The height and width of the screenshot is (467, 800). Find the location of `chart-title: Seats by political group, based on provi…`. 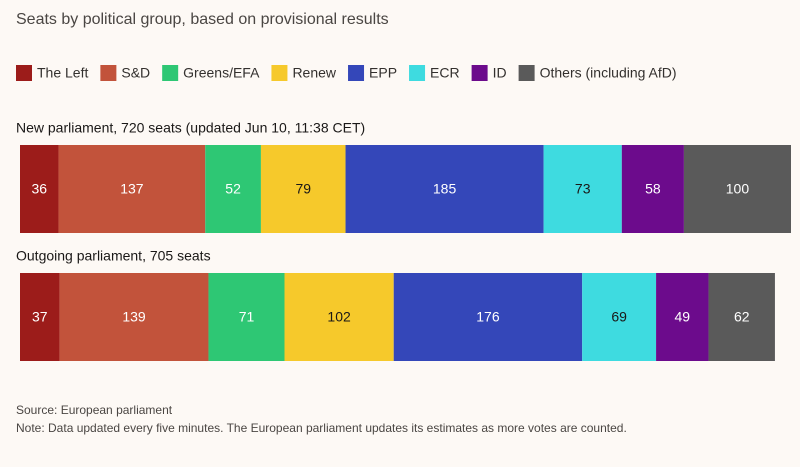

chart-title: Seats by political group, based on provi… is located at coordinates (202, 19).